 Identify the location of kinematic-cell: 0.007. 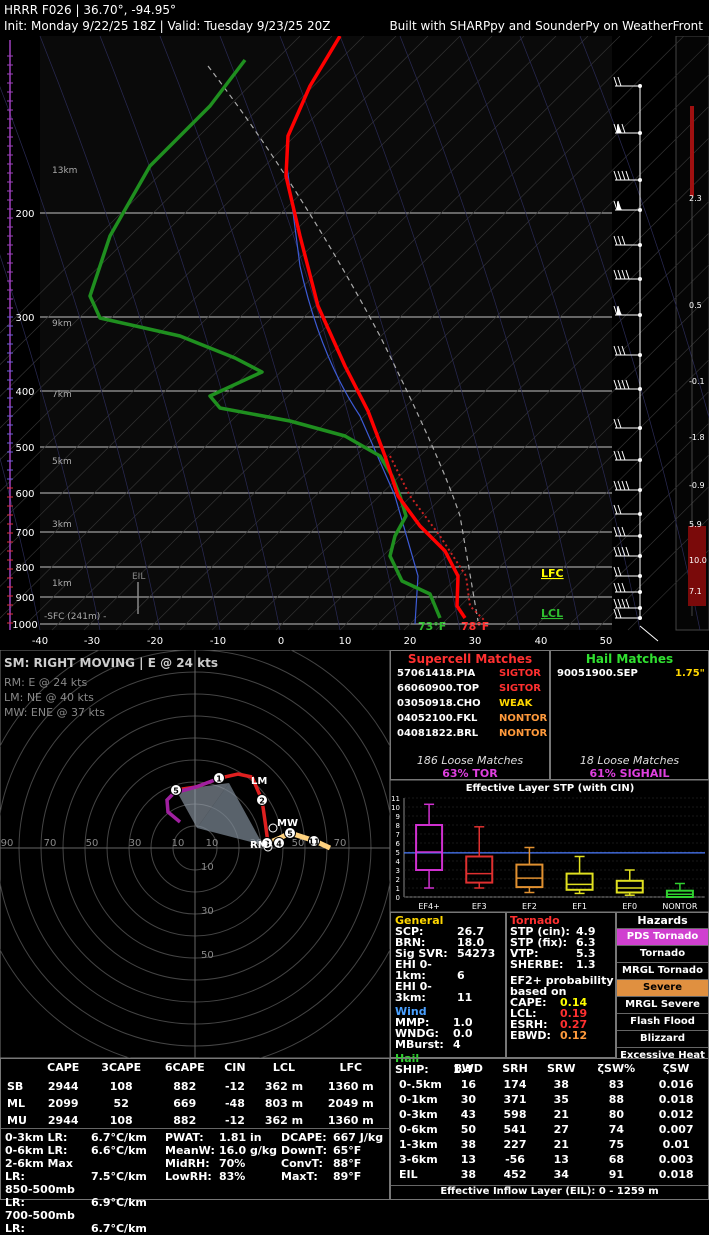
(676, 1129).